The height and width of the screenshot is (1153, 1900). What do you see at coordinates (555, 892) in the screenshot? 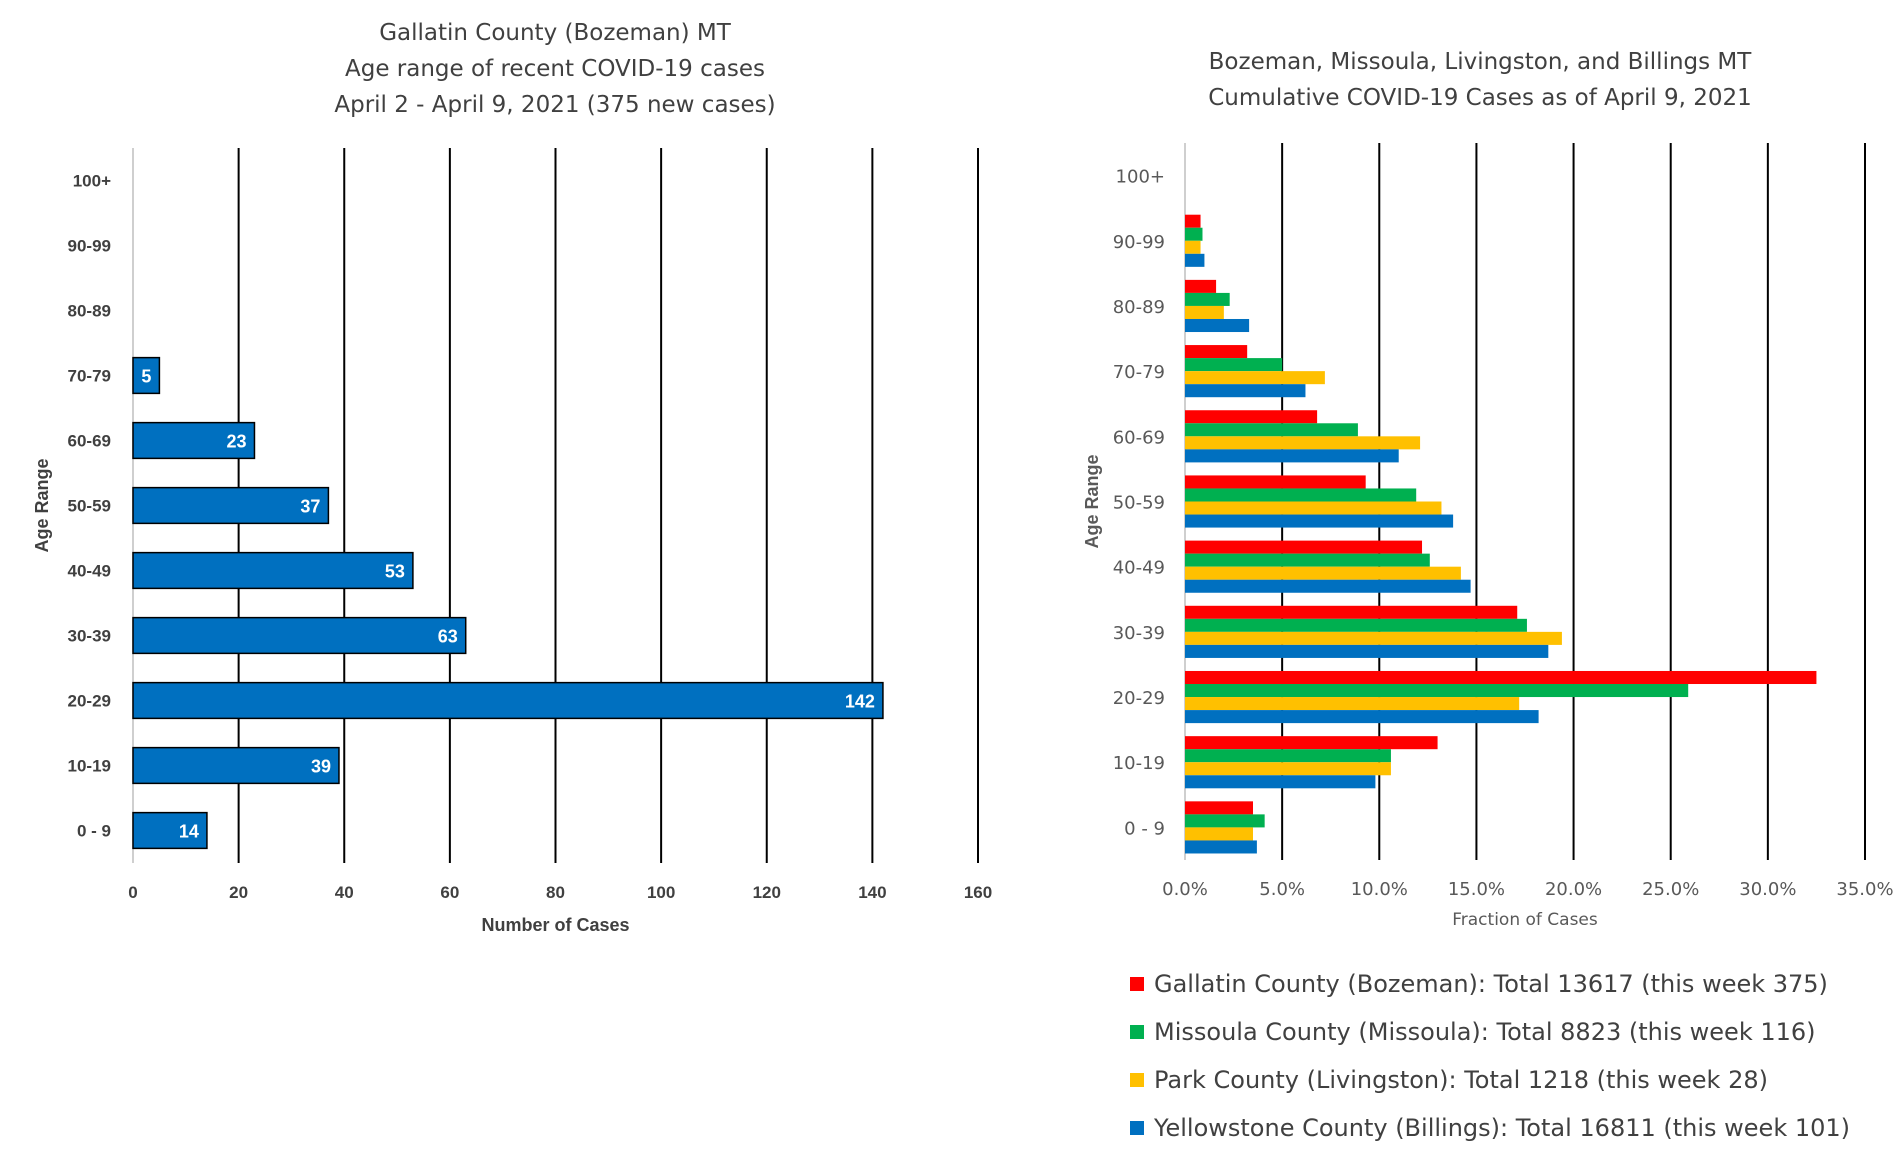
I see `x-tick-label: 80` at bounding box center [555, 892].